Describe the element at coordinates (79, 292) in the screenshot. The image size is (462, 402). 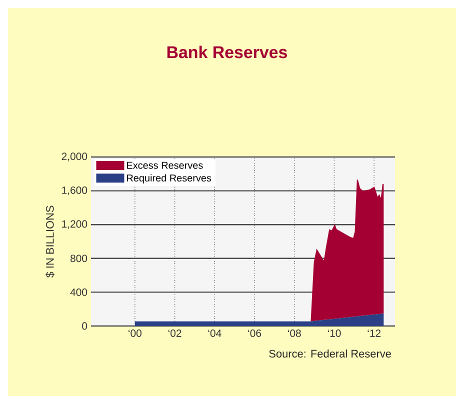
I see `y-tick-label: 400` at that location.